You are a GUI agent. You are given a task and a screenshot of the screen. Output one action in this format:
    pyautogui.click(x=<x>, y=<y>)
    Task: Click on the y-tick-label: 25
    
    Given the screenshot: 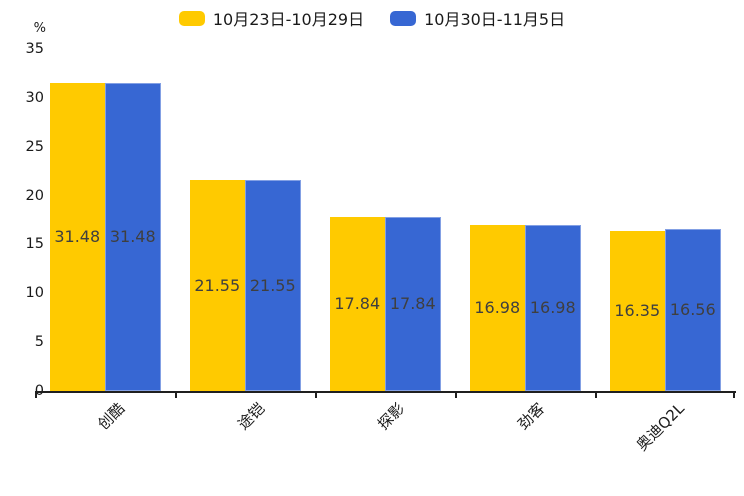 What is the action you would take?
    pyautogui.click(x=34, y=146)
    